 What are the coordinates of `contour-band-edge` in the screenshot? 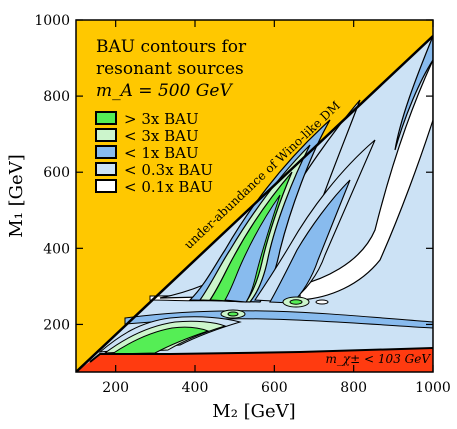 It's located at (413, 93).